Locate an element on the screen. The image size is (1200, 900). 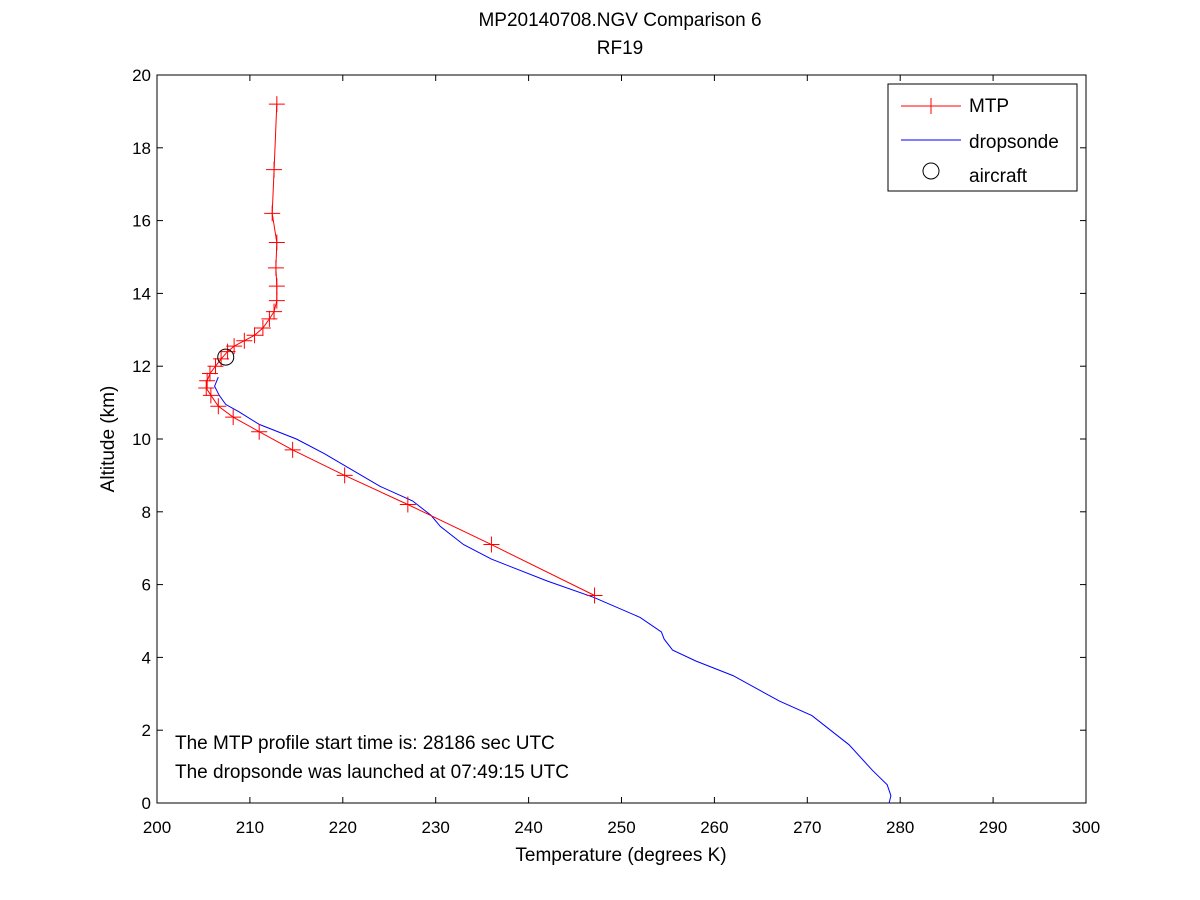
y-tick-label: 6 is located at coordinates (146, 585).